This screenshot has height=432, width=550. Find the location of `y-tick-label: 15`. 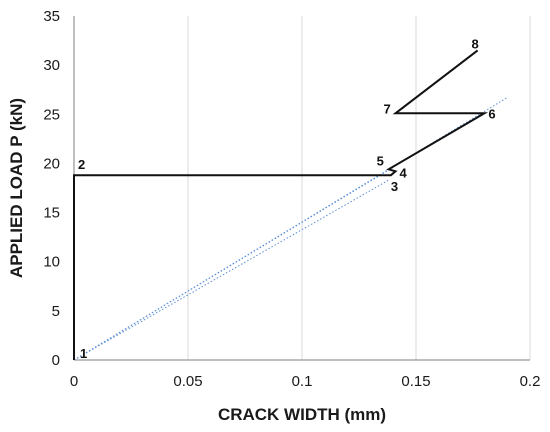

y-tick-label: 15 is located at coordinates (51, 213).